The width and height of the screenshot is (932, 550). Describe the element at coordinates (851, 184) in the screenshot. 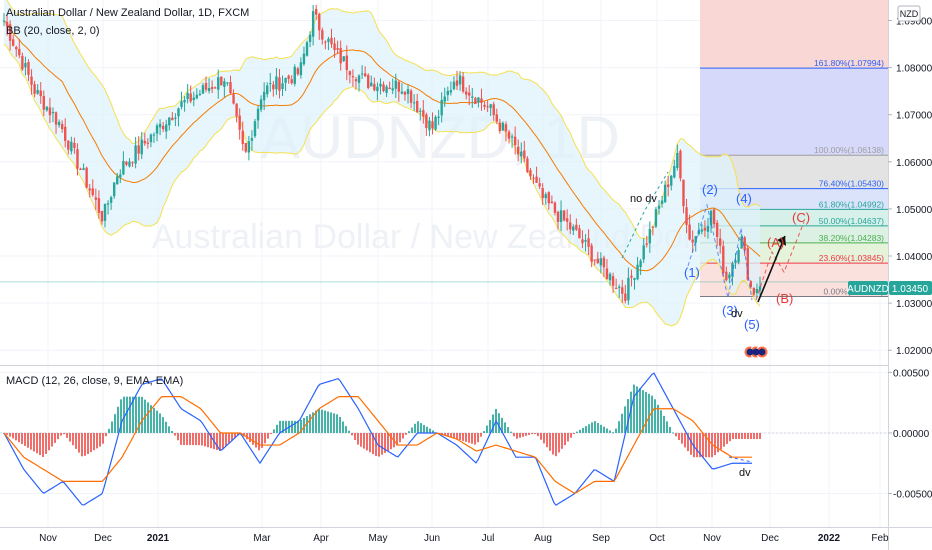

I see `fib-level-label: 76.40%(1.05430)` at that location.